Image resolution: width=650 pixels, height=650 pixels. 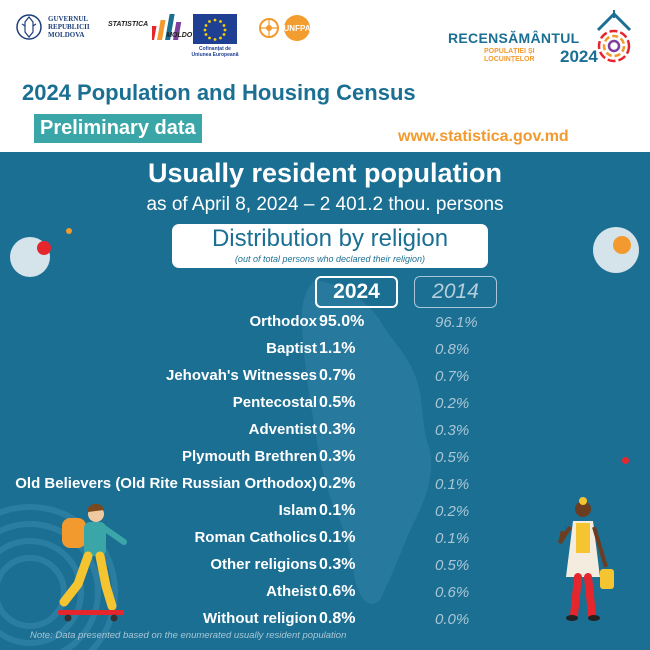 What do you see at coordinates (325, 173) in the screenshot?
I see `section-heading: Usually resident population` at bounding box center [325, 173].